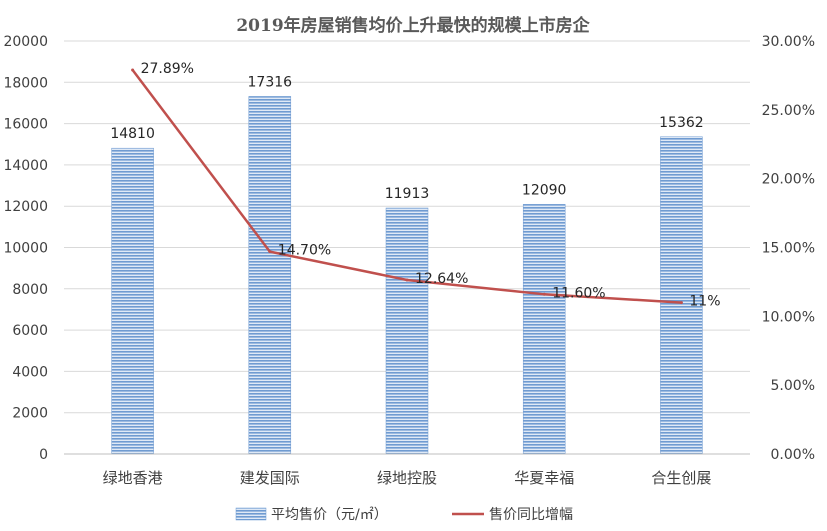  Describe the element at coordinates (793, 386) in the screenshot. I see `y-right-tick-label: 5.00%` at that location.